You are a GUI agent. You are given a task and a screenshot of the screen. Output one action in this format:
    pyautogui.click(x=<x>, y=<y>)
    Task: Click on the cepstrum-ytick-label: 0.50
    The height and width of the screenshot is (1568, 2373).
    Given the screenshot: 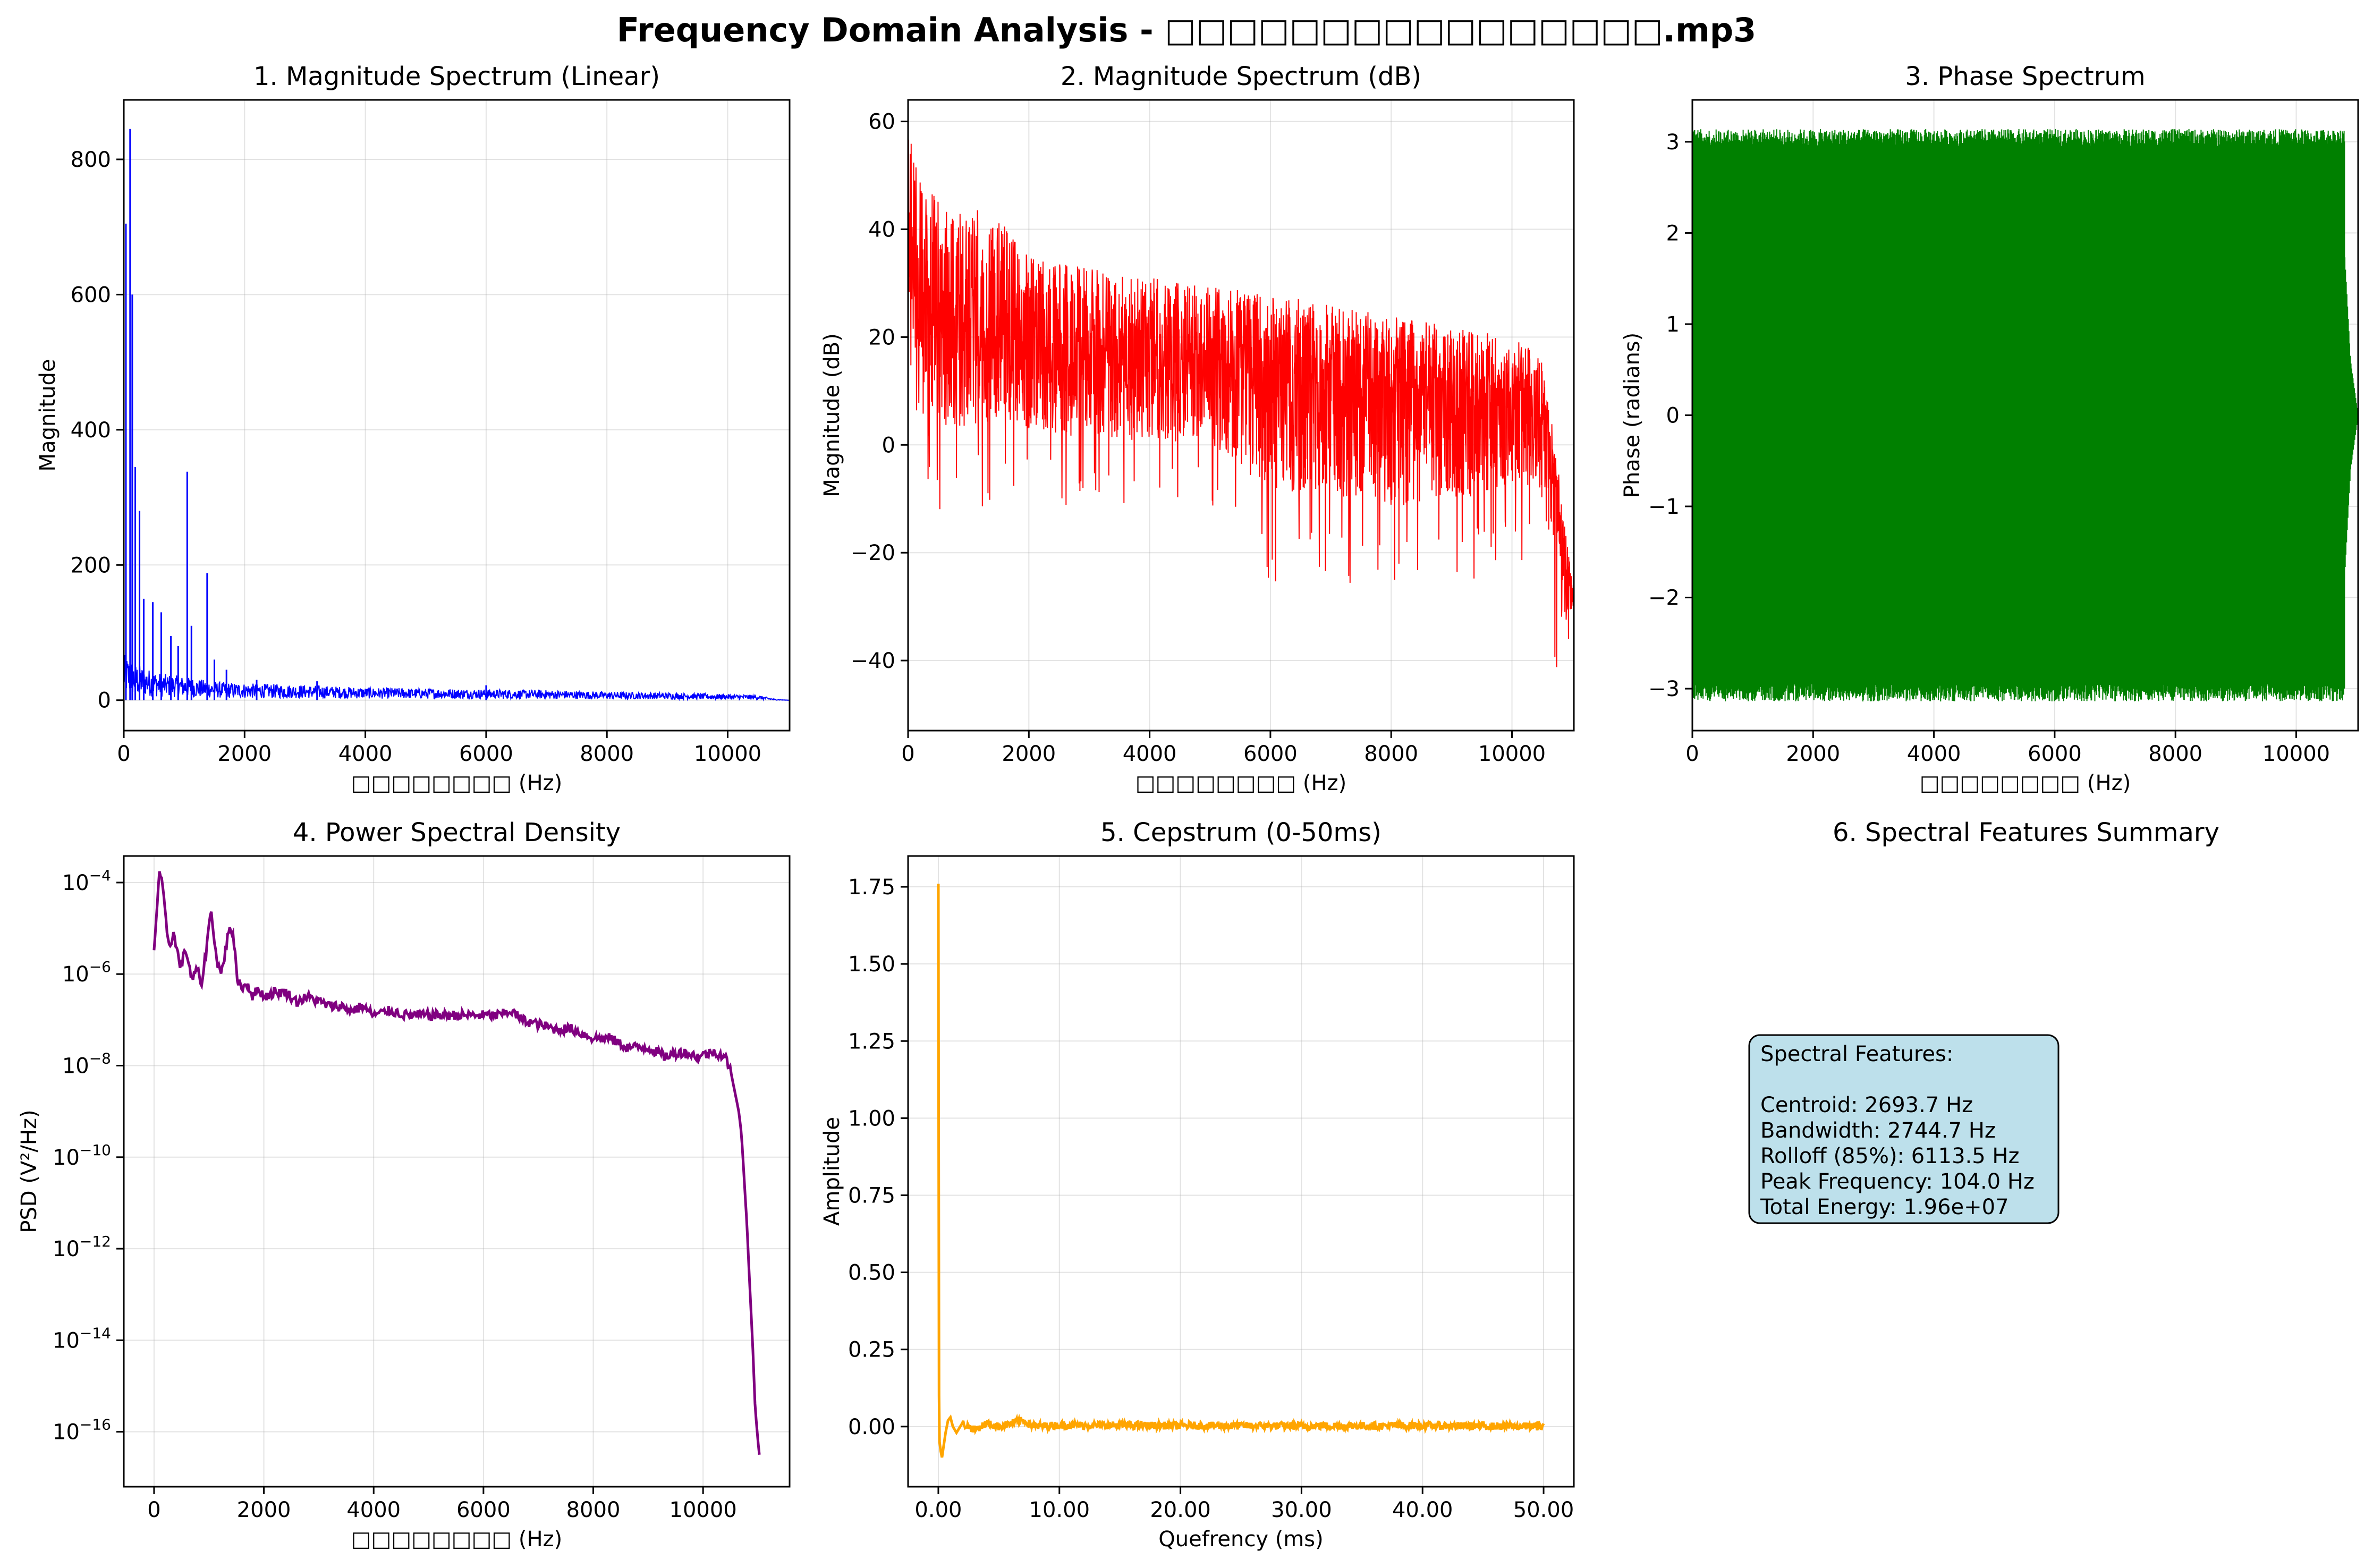 What is the action you would take?
    pyautogui.click(x=871, y=1273)
    